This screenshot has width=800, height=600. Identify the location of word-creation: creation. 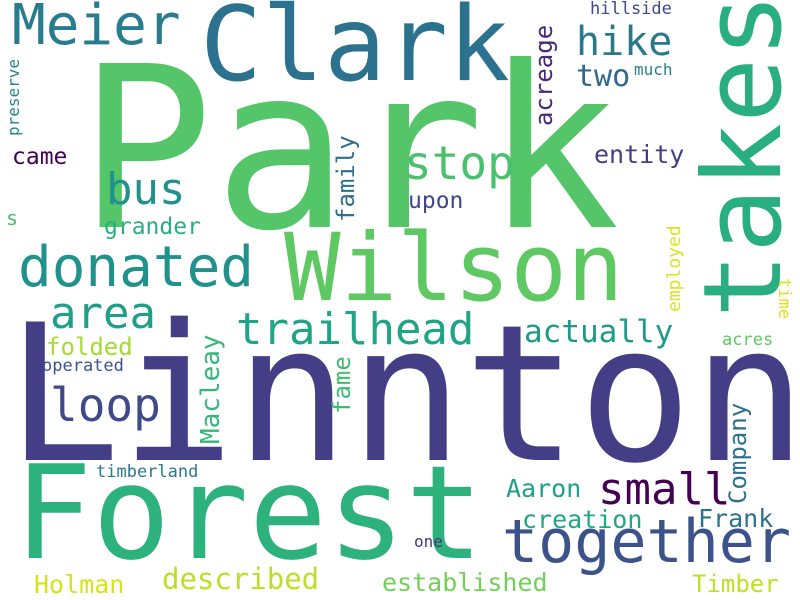
(582, 519).